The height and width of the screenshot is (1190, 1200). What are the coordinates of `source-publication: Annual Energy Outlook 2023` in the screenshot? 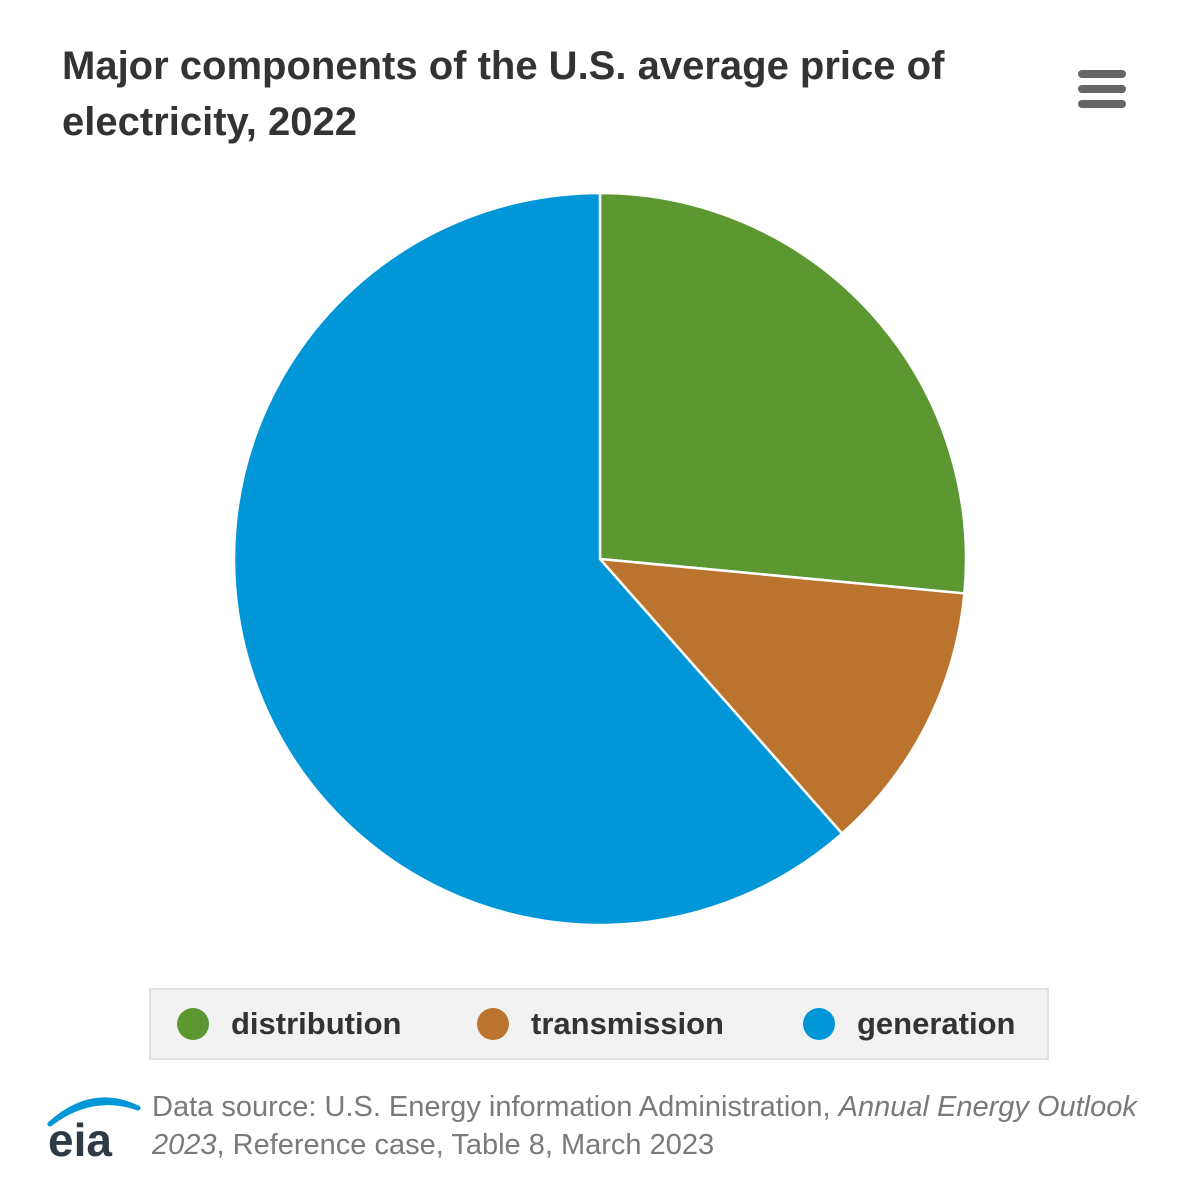 It's located at (644, 1126).